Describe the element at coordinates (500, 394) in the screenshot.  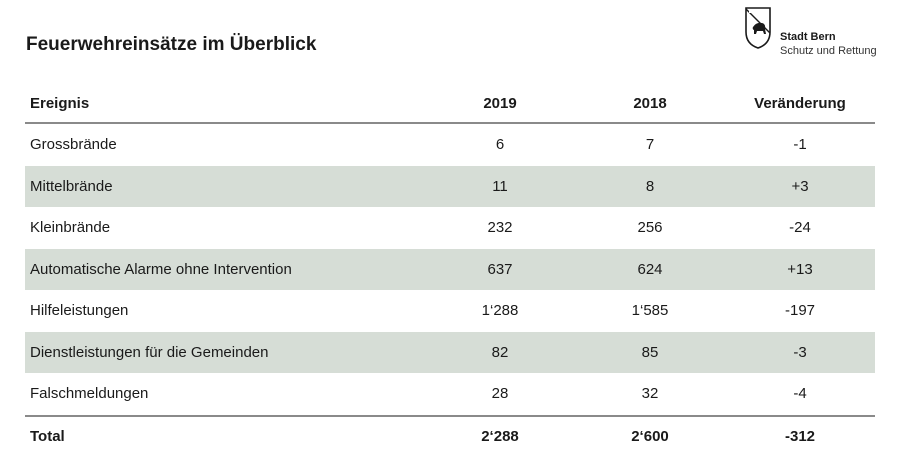
I see `cell-2019: 28` at that location.